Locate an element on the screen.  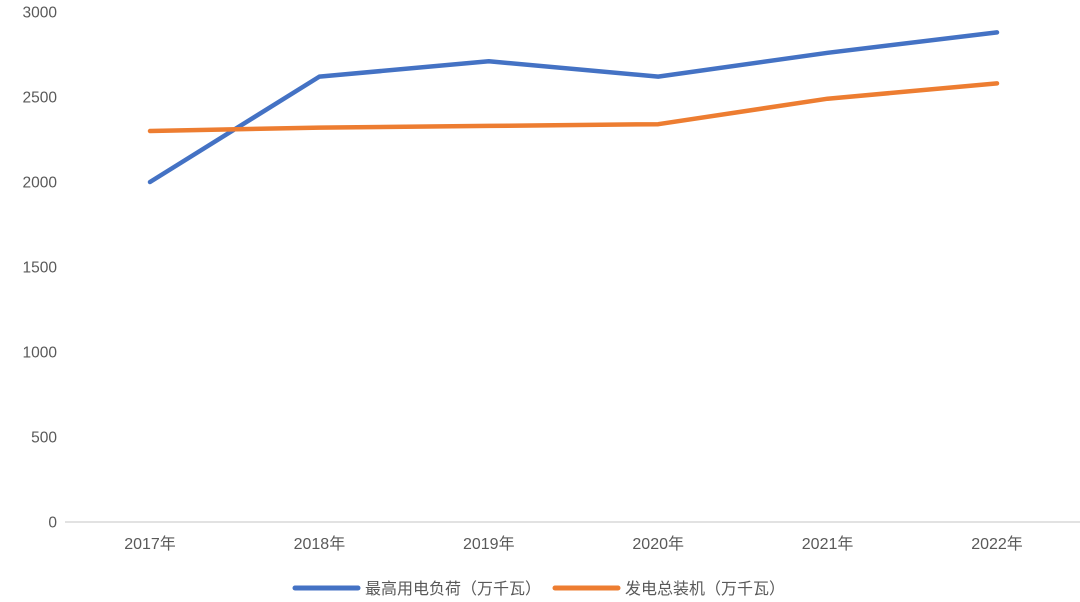
y-tick-label: 2000 is located at coordinates (40, 183).